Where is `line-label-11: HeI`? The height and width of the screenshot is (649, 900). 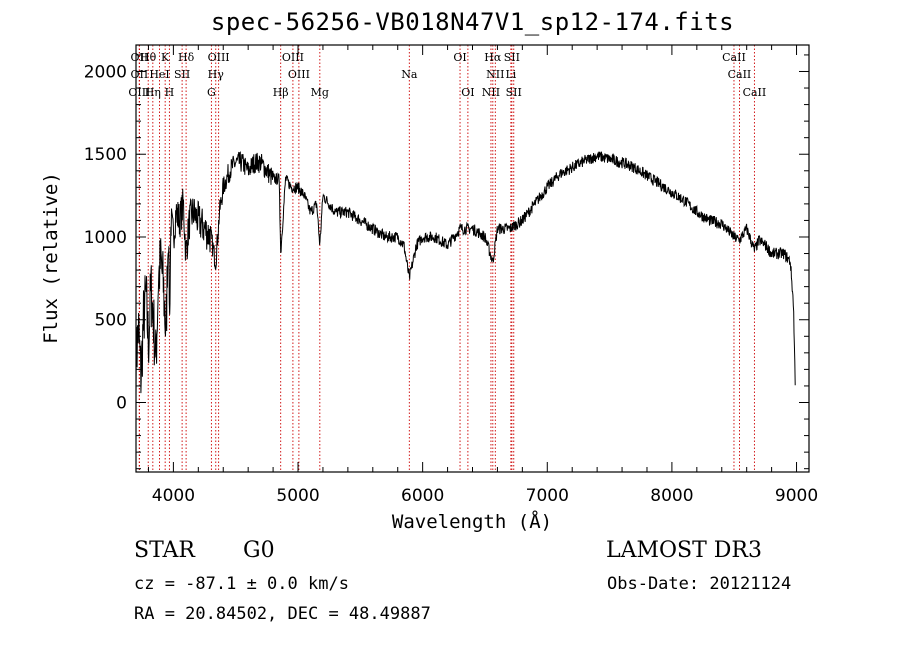
line-label-11: HeI is located at coordinates (159, 74).